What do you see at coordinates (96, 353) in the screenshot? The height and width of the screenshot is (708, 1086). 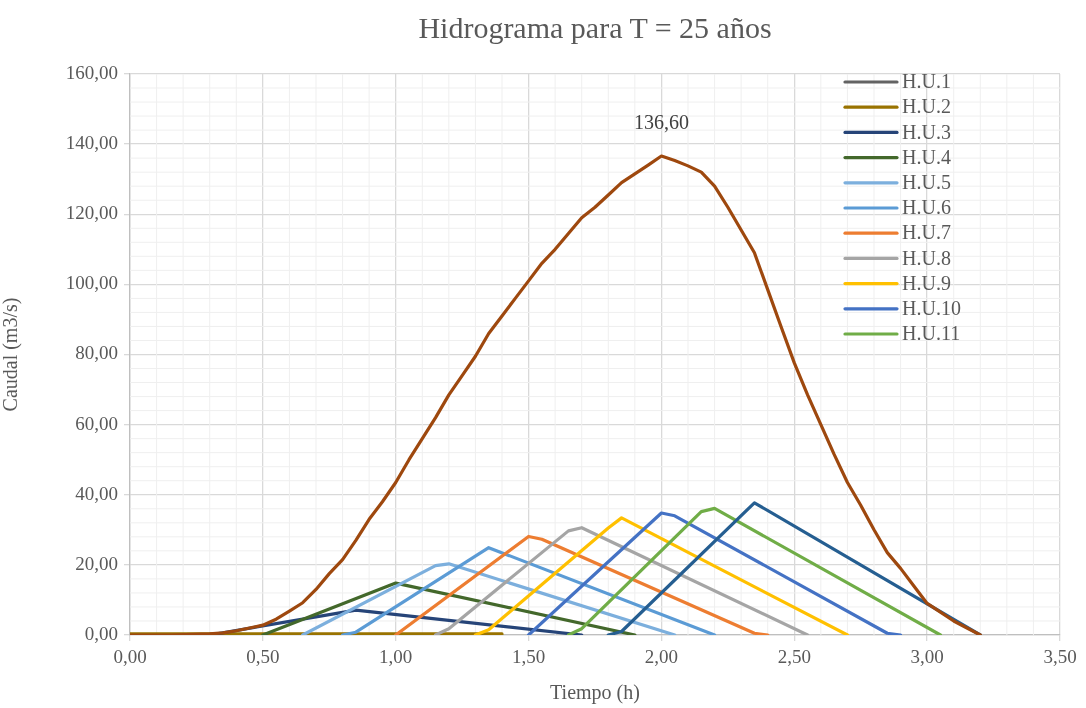 I see `y-tick-label: 80,00` at bounding box center [96, 353].